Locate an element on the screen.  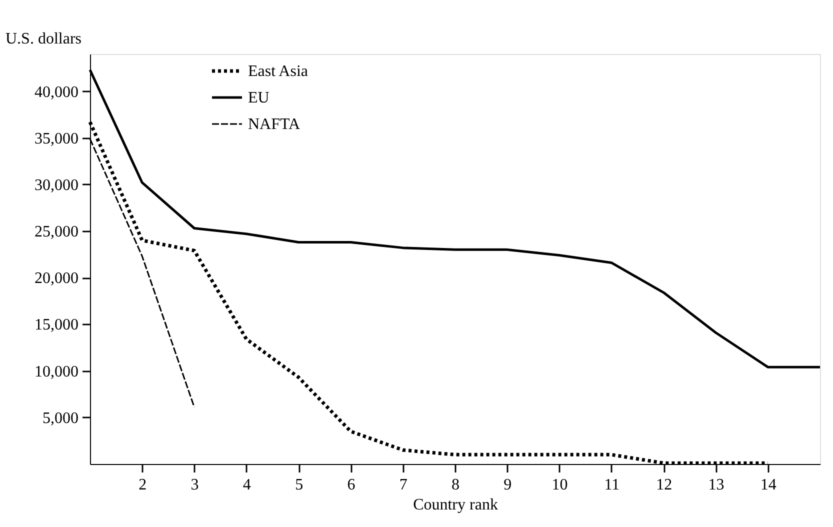
y-tick-label: 25,000 is located at coordinates (56, 232).